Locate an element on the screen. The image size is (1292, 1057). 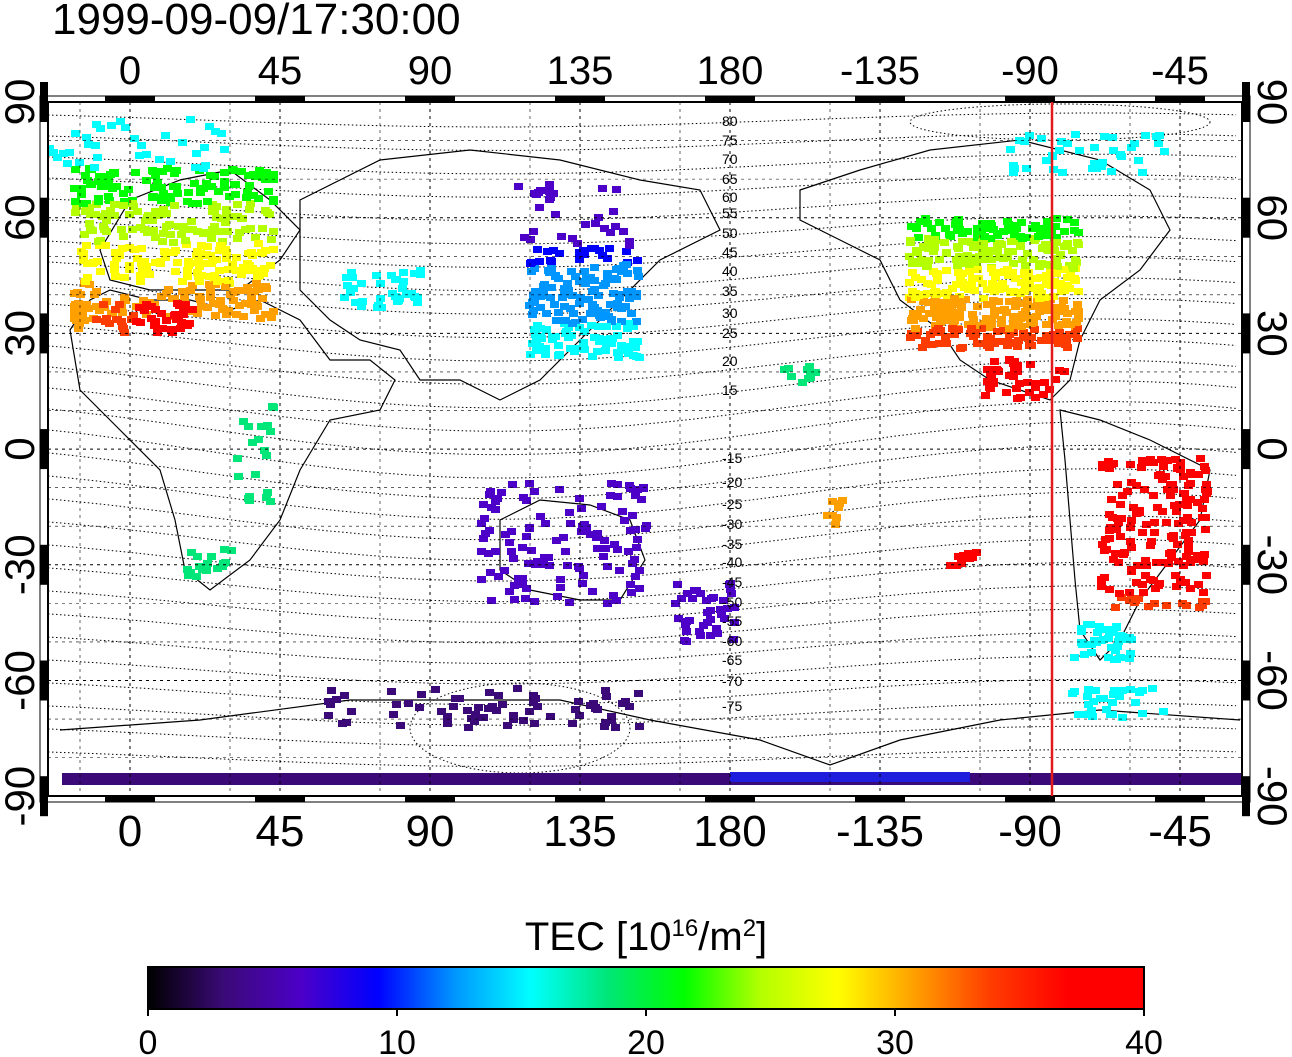
left-latitude-label: -90 is located at coordinates (21, 796).